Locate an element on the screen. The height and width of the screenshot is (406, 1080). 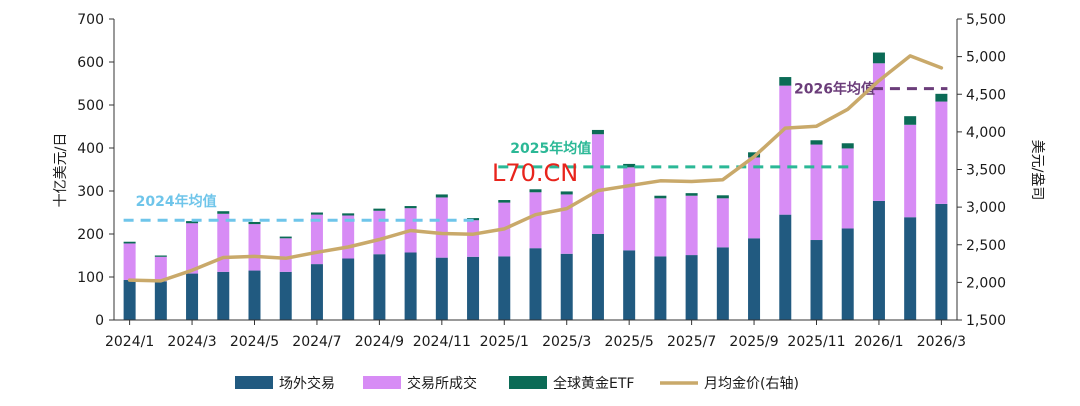
x-tick-label: 2025/7 is located at coordinates (691, 342).